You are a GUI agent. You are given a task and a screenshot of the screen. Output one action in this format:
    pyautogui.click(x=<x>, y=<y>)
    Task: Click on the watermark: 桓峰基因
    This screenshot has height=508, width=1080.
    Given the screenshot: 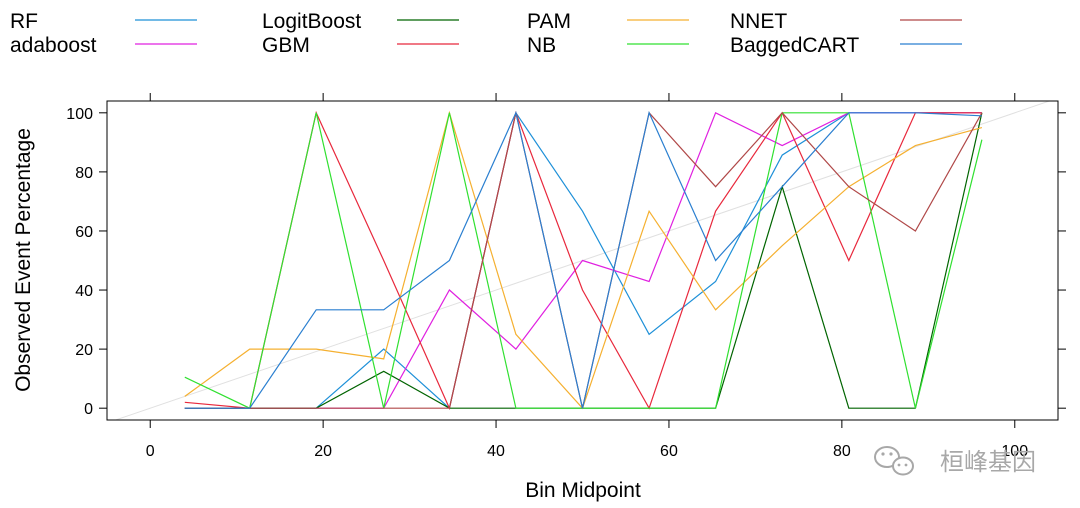 What is the action you would take?
    pyautogui.click(x=955, y=461)
    